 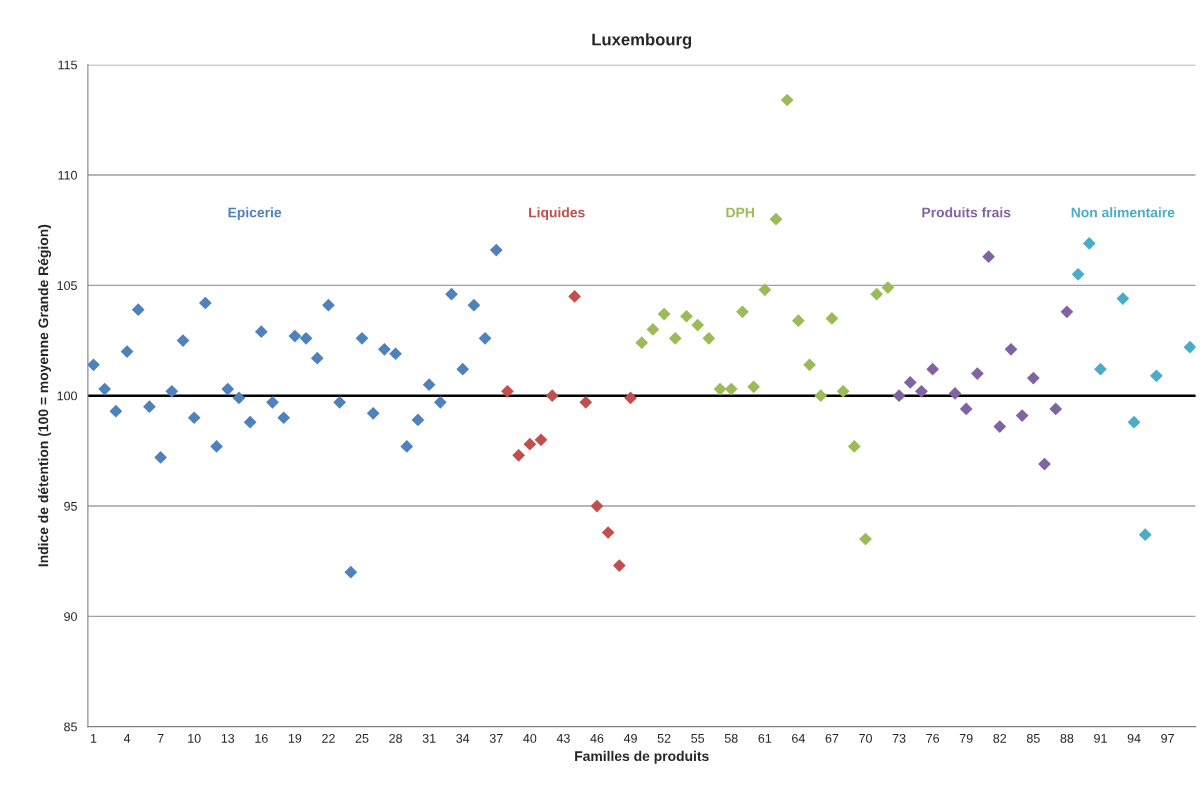 I want to click on x-tick-label: 76, so click(x=933, y=738).